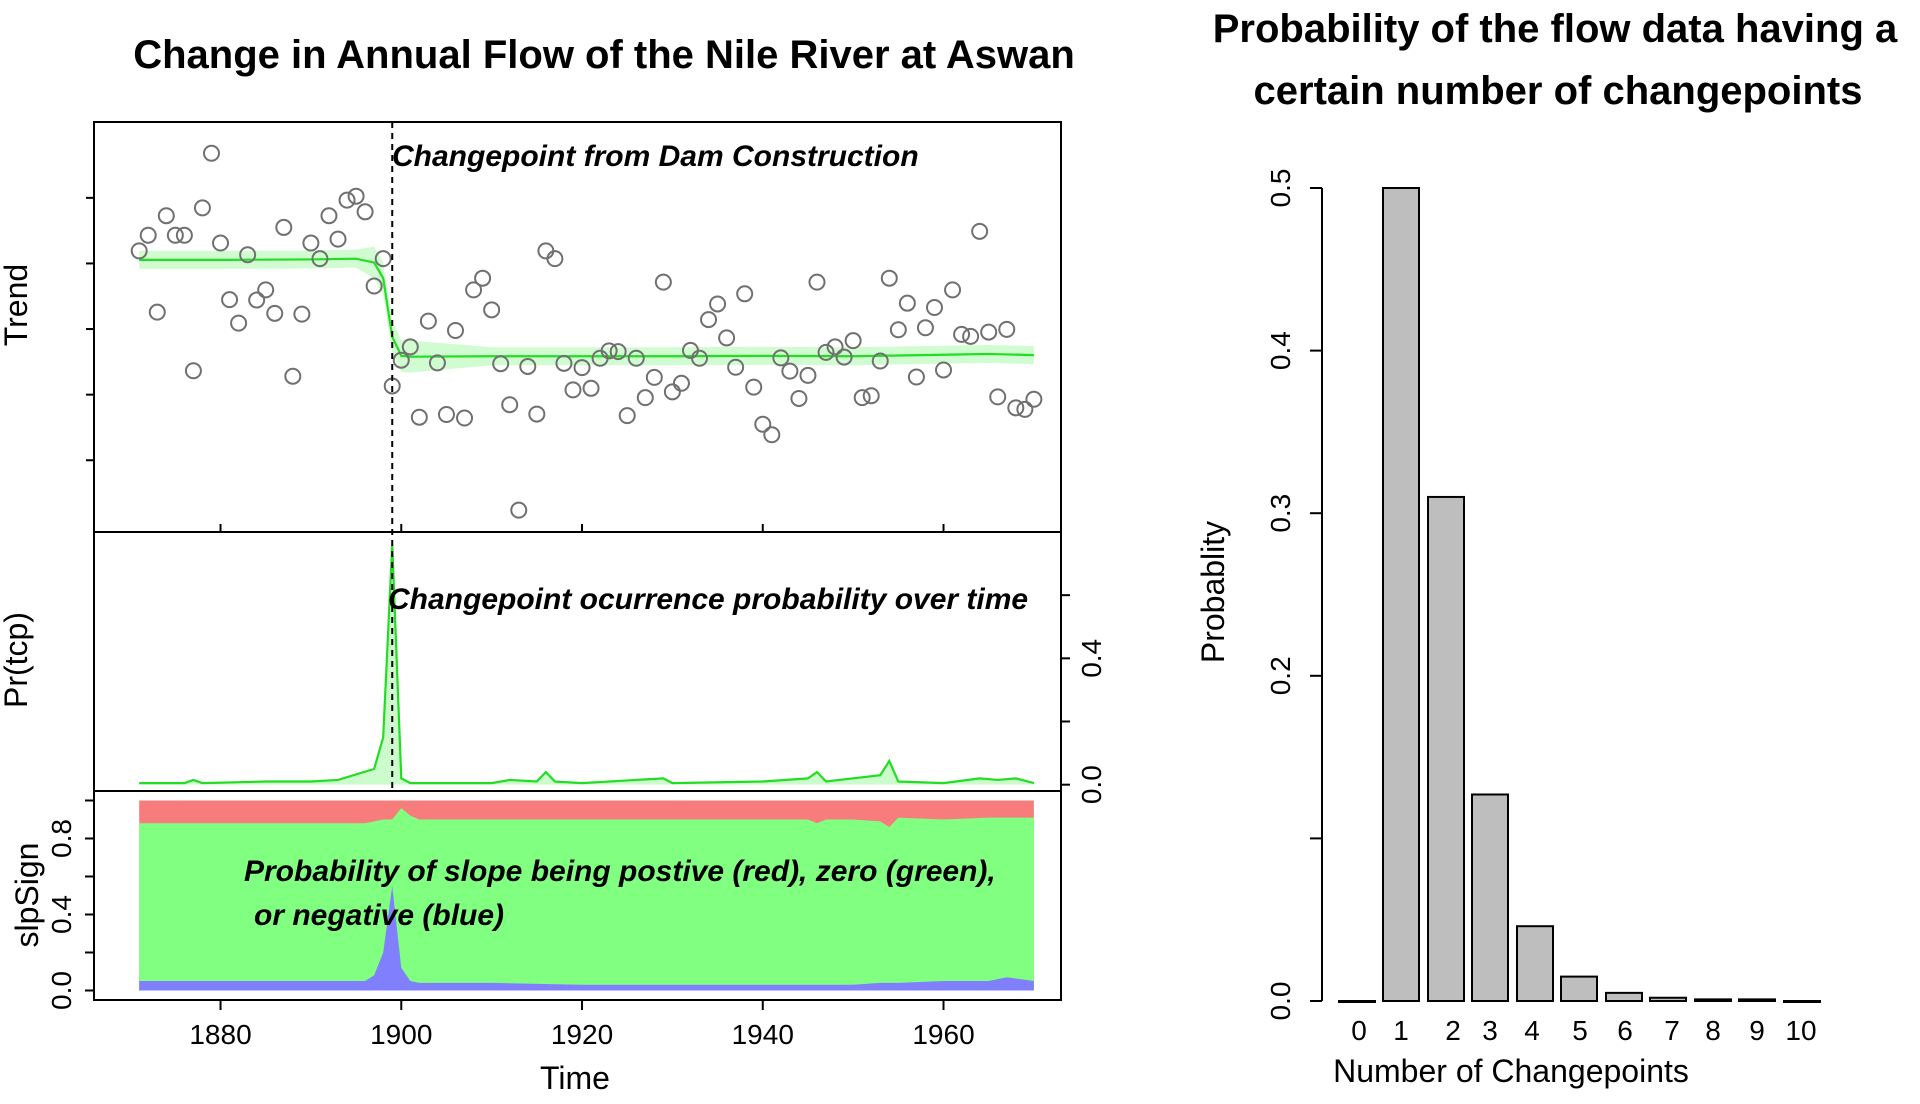 The width and height of the screenshot is (1920, 1104). What do you see at coordinates (446, 414) in the screenshot?
I see `observation-point-1905` at bounding box center [446, 414].